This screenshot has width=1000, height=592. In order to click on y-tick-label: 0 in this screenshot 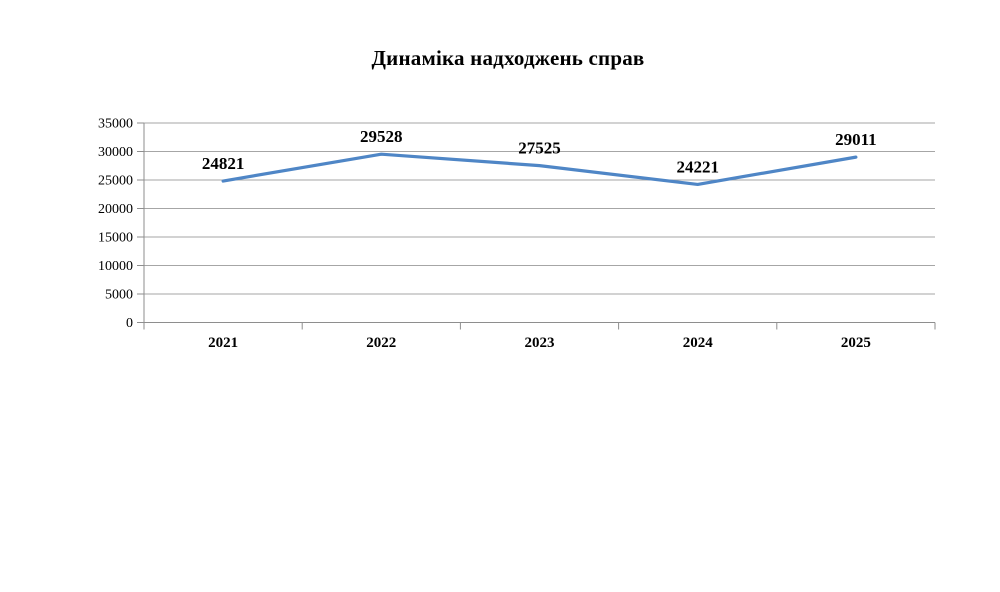, I will do `click(129, 323)`.